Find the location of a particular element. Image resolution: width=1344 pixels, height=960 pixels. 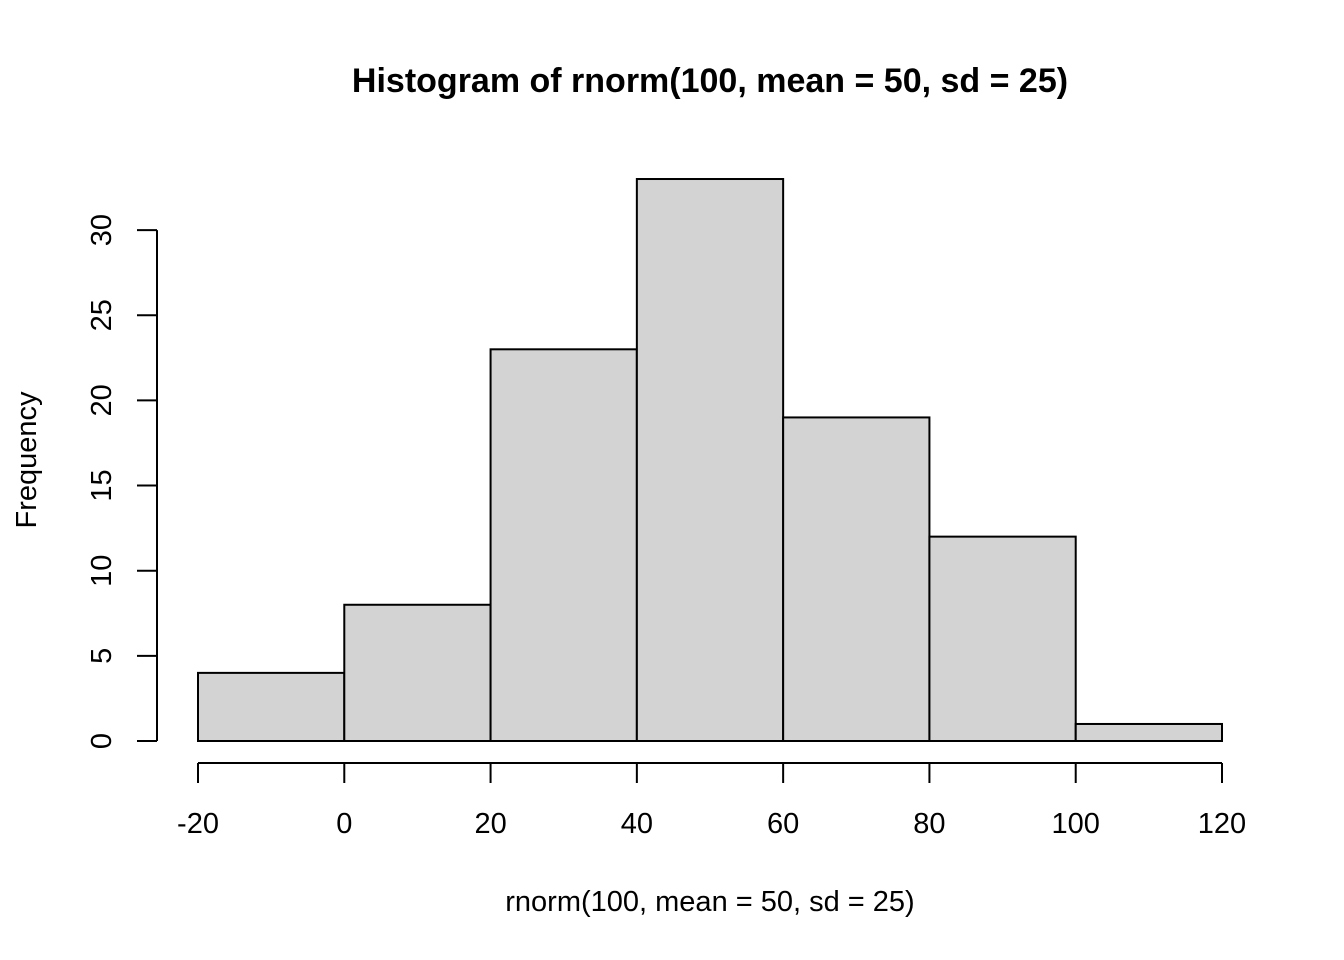

x-axis: -20 0 20 40 60 80 100 120 is located at coordinates (711, 801).